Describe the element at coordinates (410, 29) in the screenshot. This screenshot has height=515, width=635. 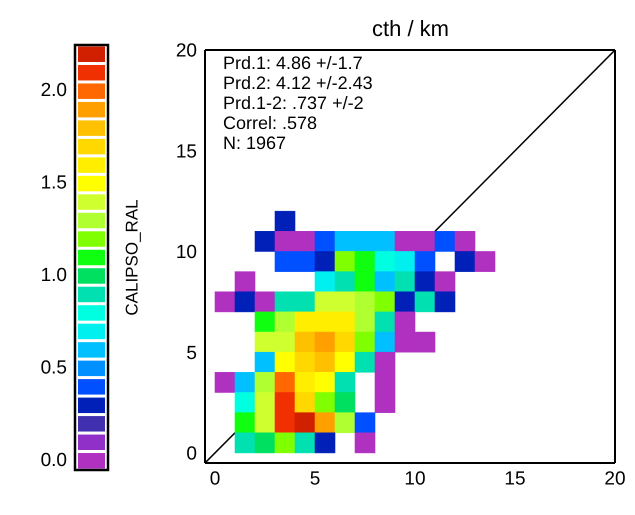
I see `chart-title: cth / km` at that location.